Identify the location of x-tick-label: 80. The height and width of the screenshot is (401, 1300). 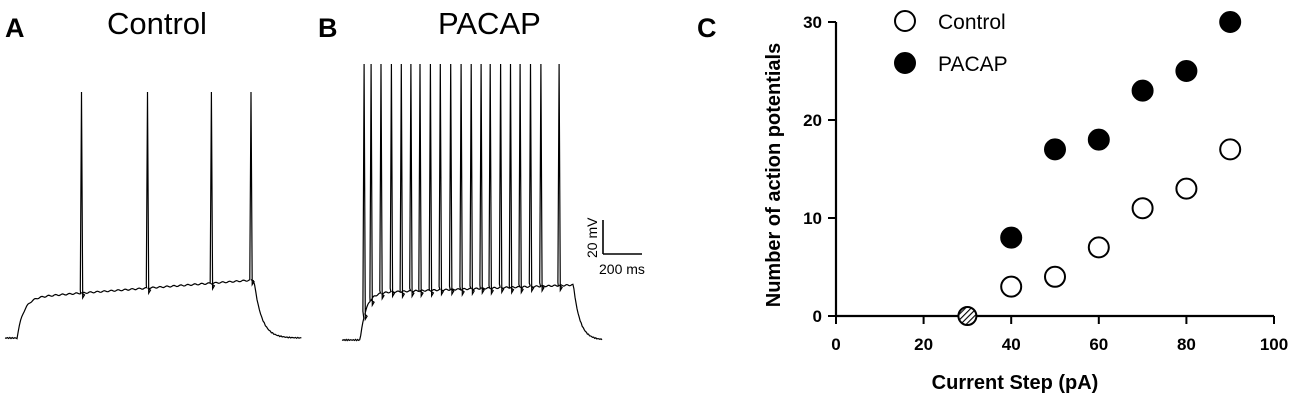
(1186, 344).